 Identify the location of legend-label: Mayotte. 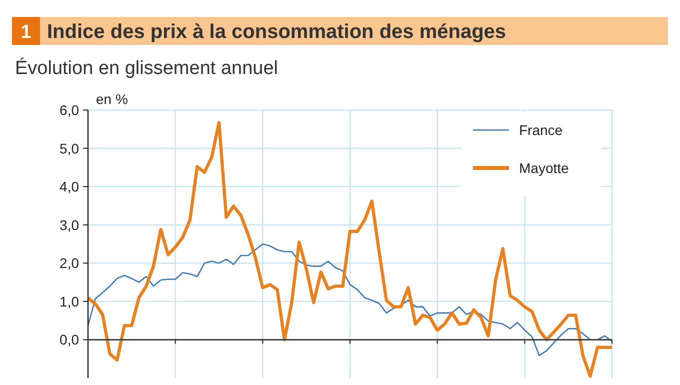
(544, 168).